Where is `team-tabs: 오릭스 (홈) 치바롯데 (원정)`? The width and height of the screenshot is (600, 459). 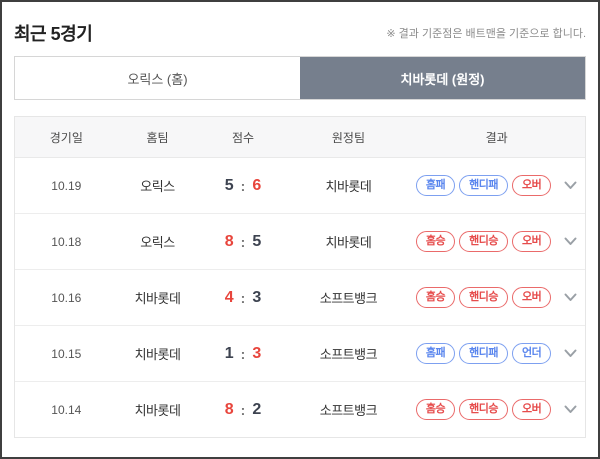 team-tabs: 오릭스 (홈) 치바롯데 (원정) is located at coordinates (300, 78).